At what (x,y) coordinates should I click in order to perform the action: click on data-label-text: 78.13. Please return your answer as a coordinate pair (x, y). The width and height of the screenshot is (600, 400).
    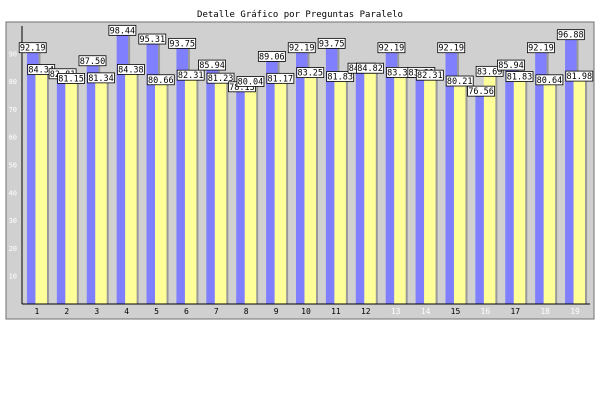
    Looking at the image, I should click on (242, 88).